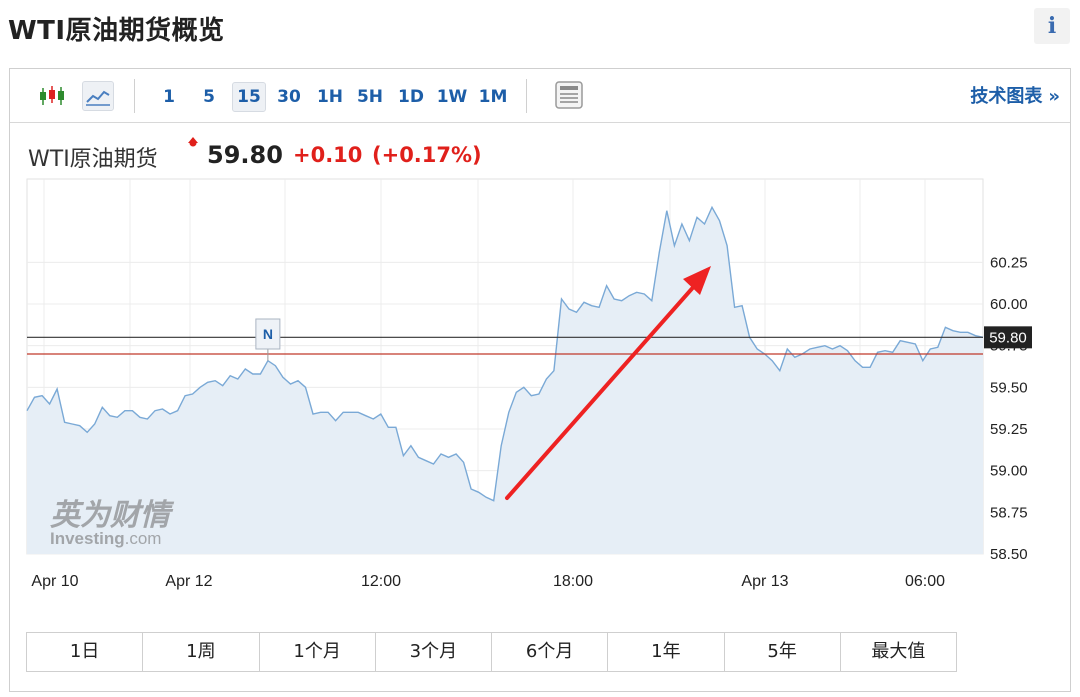  Describe the element at coordinates (1009, 471) in the screenshot. I see `y-tick-label: 59.00` at that location.